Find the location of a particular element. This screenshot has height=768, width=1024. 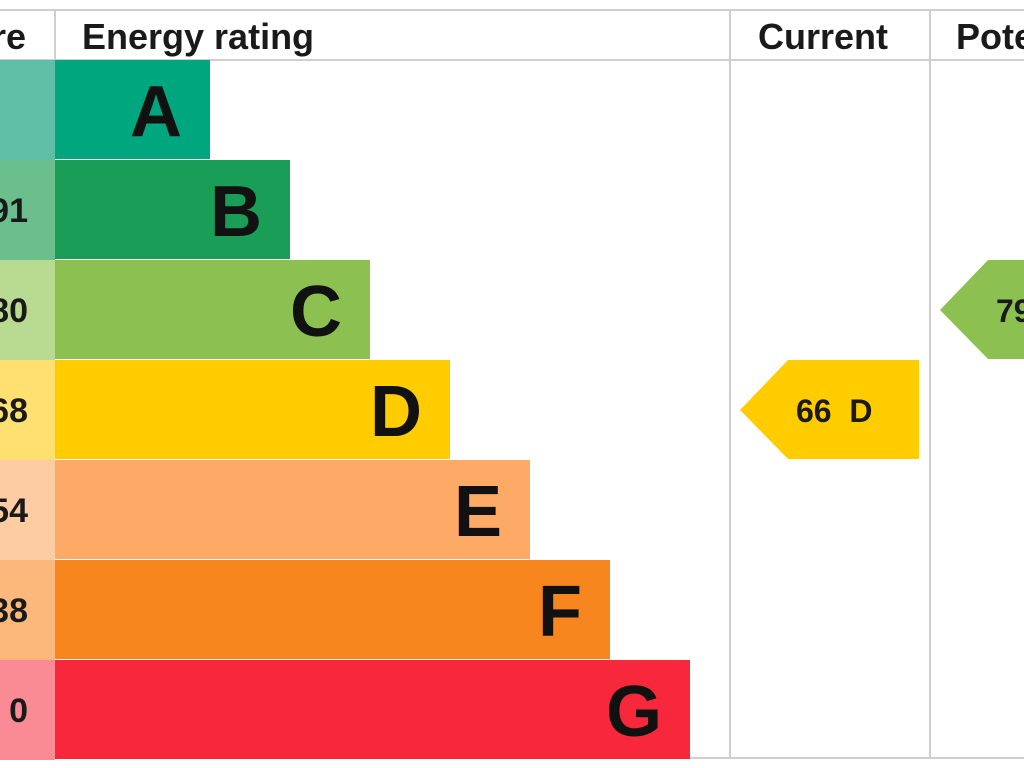

potential-rating-label: 79 is located at coordinates (1010, 311).